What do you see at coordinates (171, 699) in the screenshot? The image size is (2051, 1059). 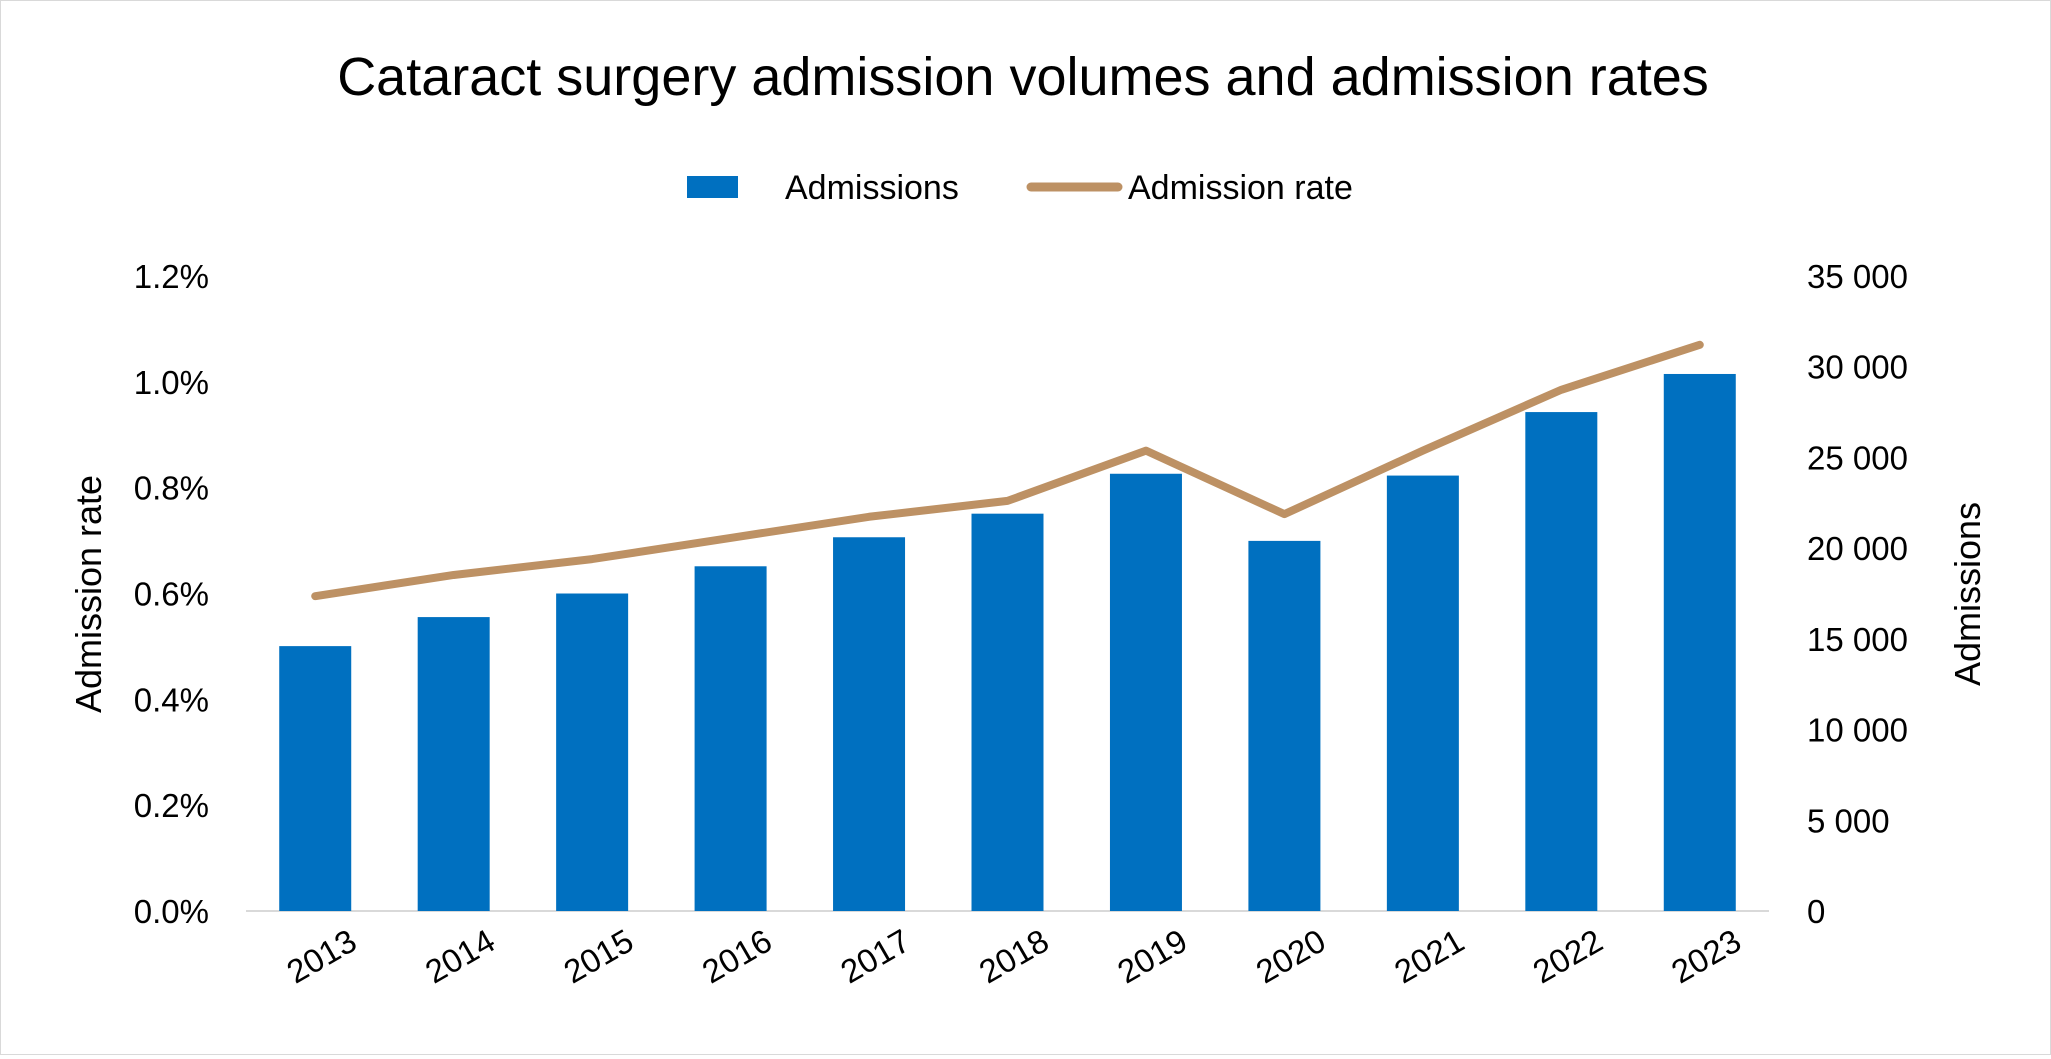 I see `left-tick-label: 0.4%` at bounding box center [171, 699].